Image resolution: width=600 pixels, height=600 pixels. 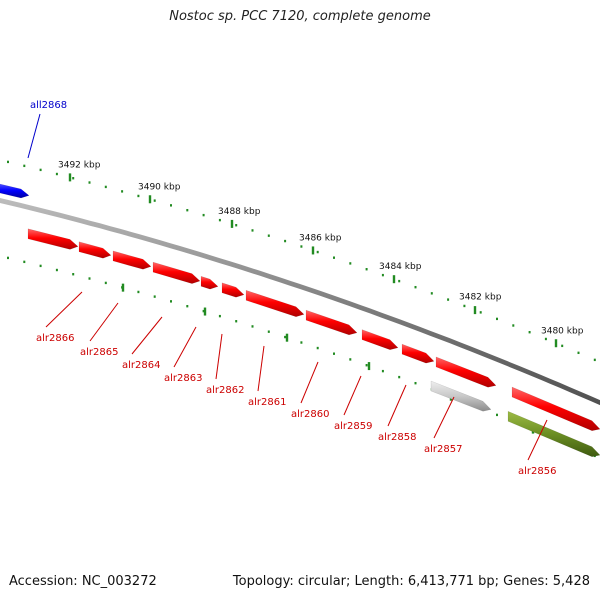 What do you see at coordinates (83, 581) in the screenshot?
I see `accession-text: Accession: NC_003272` at bounding box center [83, 581].